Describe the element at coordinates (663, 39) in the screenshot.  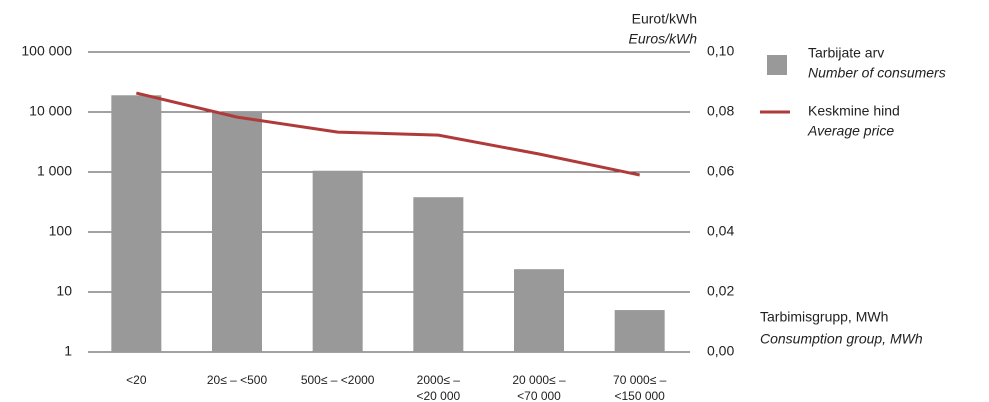
I see `y2-axis-label: Euros/kWh` at that location.